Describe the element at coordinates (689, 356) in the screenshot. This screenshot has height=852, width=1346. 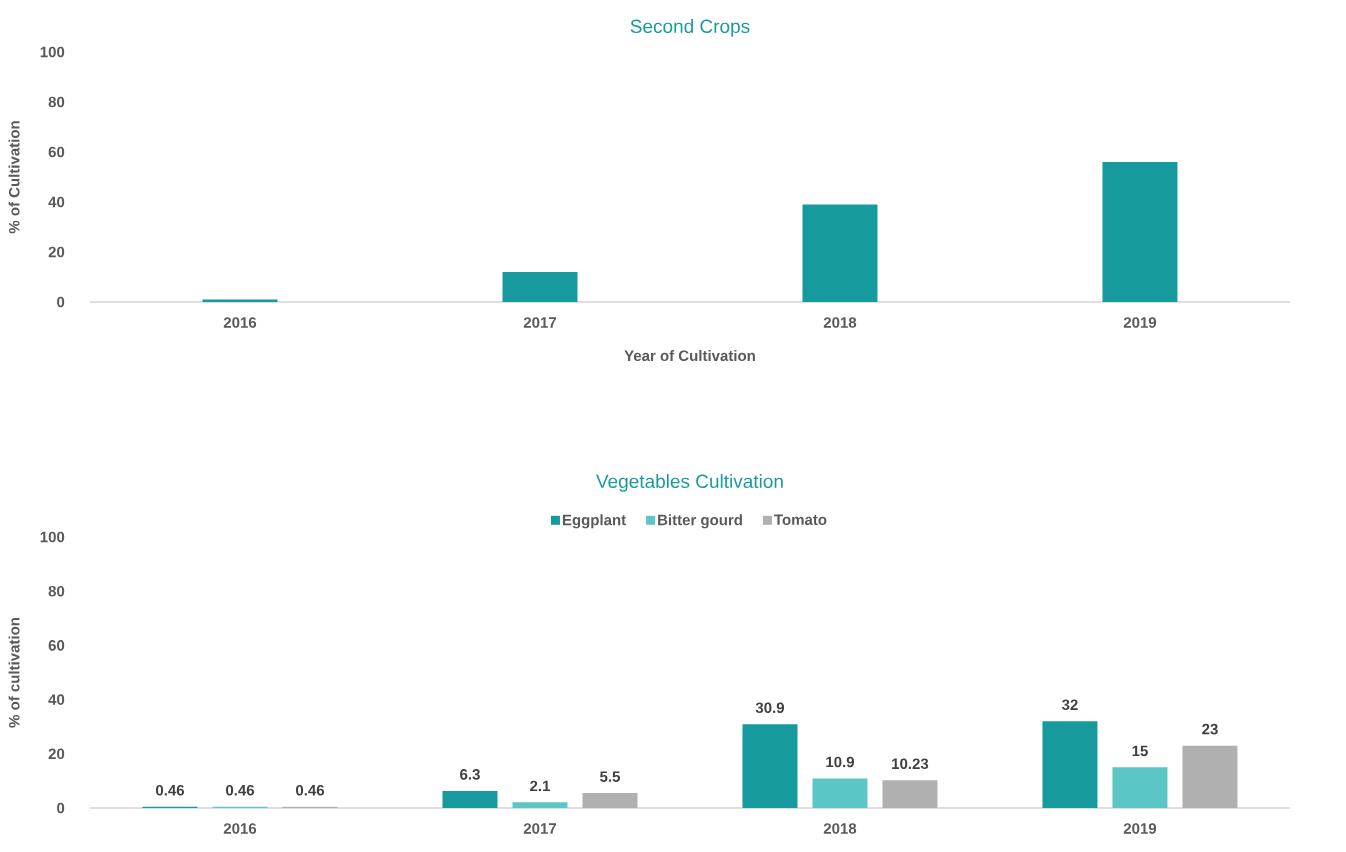
I see `x-axis-title: Year of Cultivation` at that location.